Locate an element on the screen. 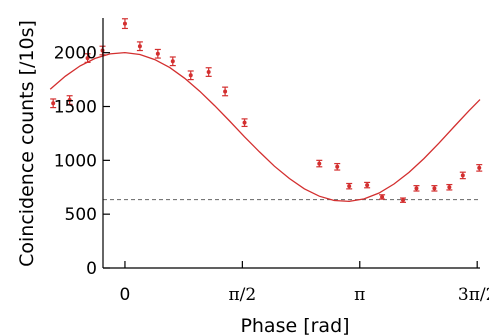 This screenshot has height=336, width=489. y-tick-label: 2000 is located at coordinates (75, 54).